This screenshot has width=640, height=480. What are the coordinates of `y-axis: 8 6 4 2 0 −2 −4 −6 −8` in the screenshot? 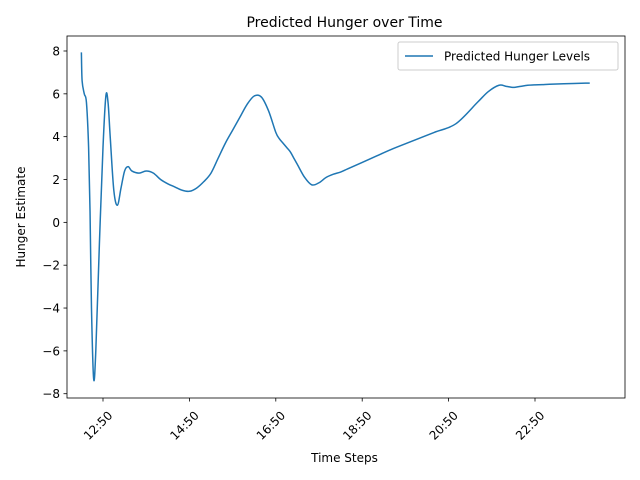 It's located at (54, 222).